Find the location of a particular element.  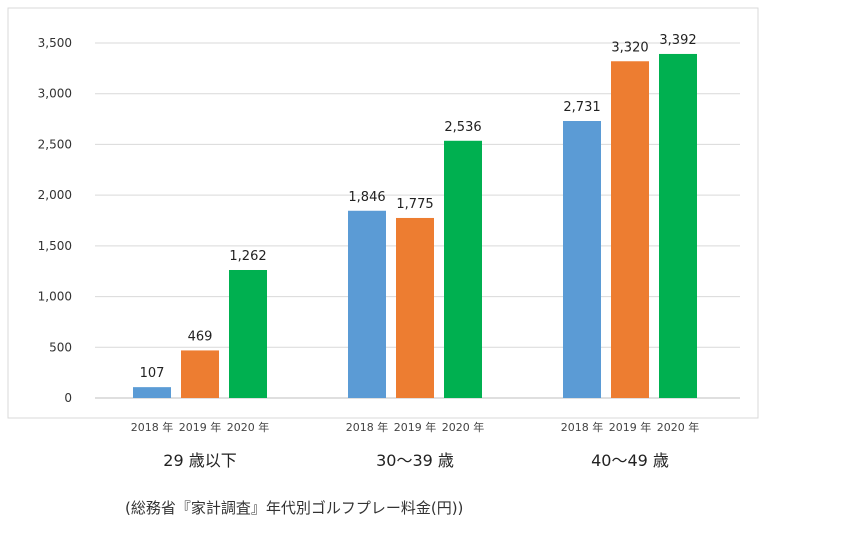

bar-value-label: 1,262 is located at coordinates (247, 256).